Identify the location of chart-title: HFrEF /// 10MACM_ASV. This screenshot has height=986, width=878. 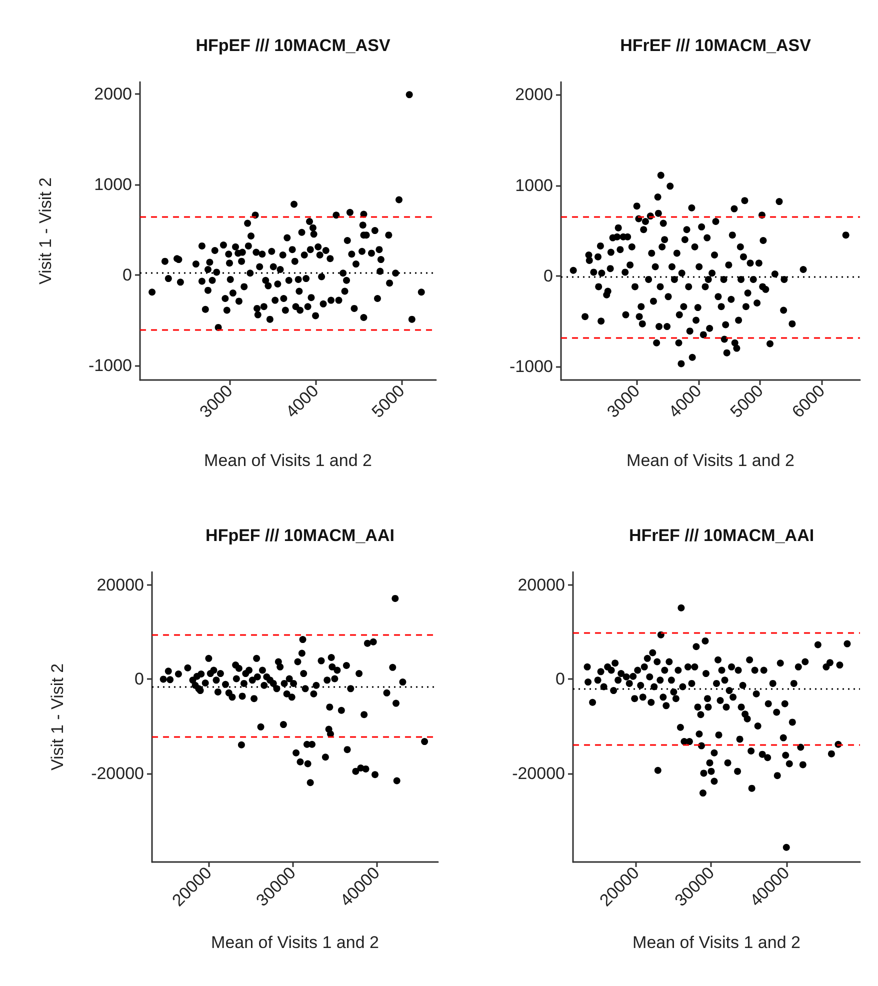
(716, 45).